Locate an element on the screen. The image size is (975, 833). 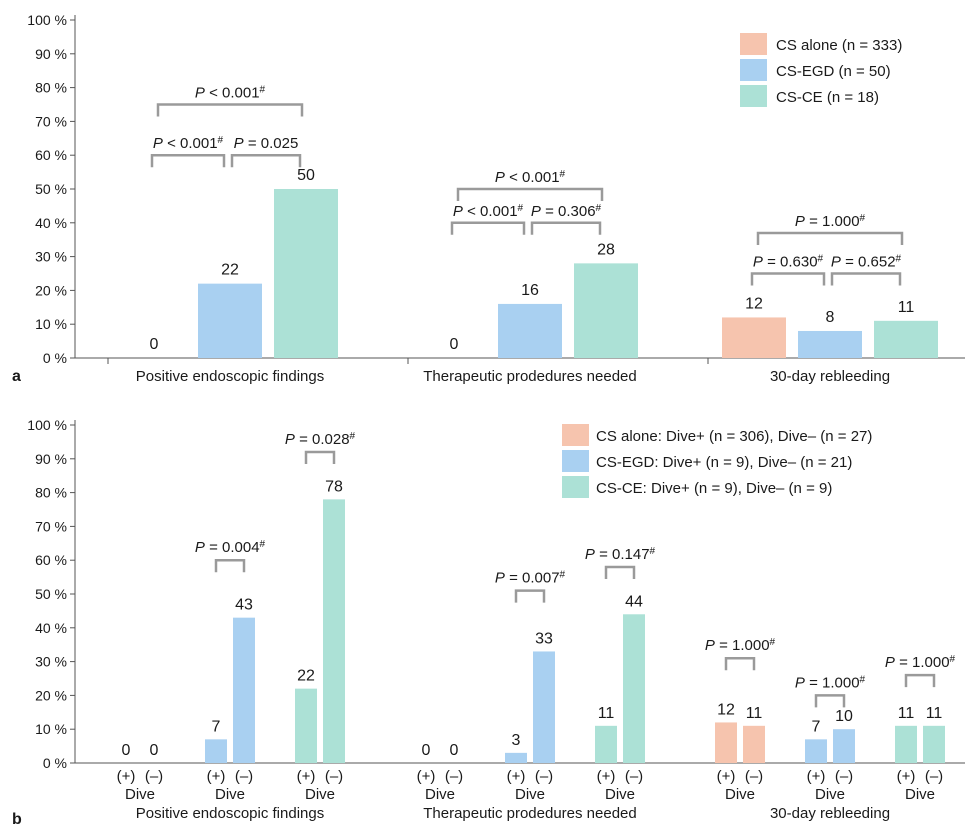
legend-label: CS-CE: Dive+ (n = 9), Dive– (n = 9) is located at coordinates (714, 488).